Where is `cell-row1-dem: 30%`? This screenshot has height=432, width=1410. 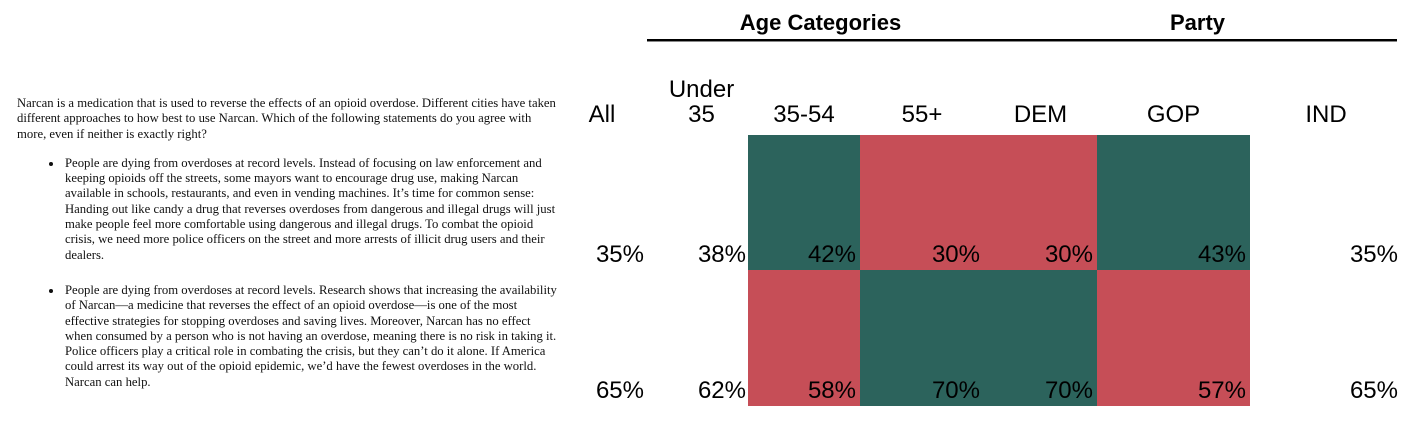
cell-row1-dem: 30% is located at coordinates (1040, 202).